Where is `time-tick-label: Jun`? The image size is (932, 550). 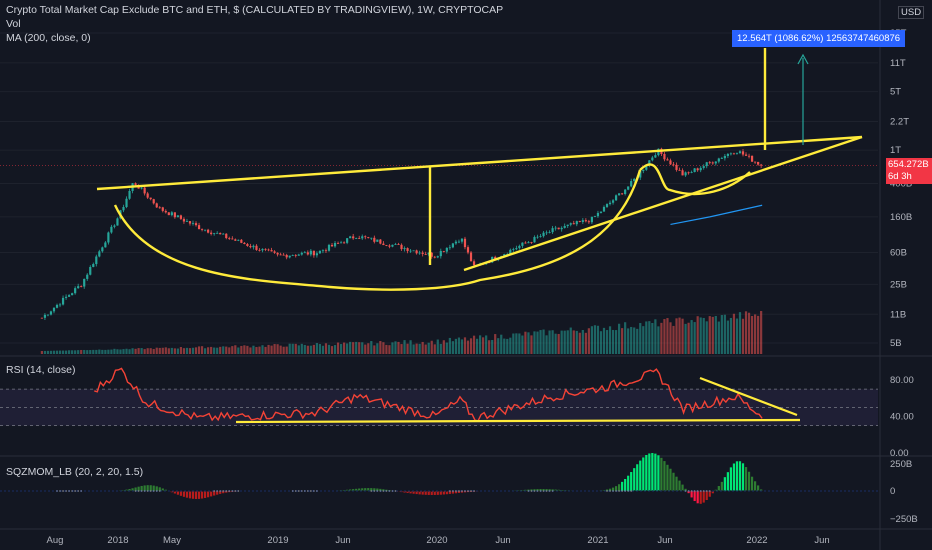
time-tick-label: Jun is located at coordinates (664, 540).